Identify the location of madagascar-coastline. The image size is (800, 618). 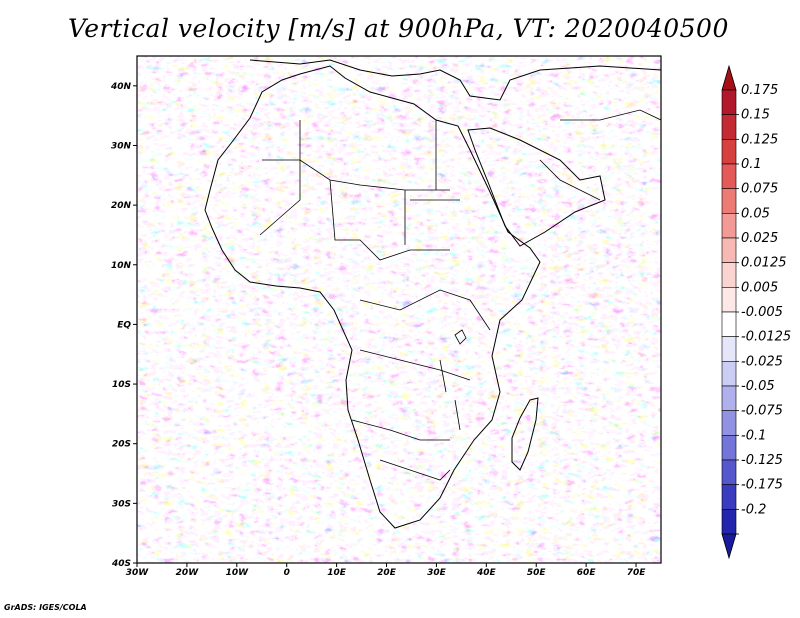
(525, 434).